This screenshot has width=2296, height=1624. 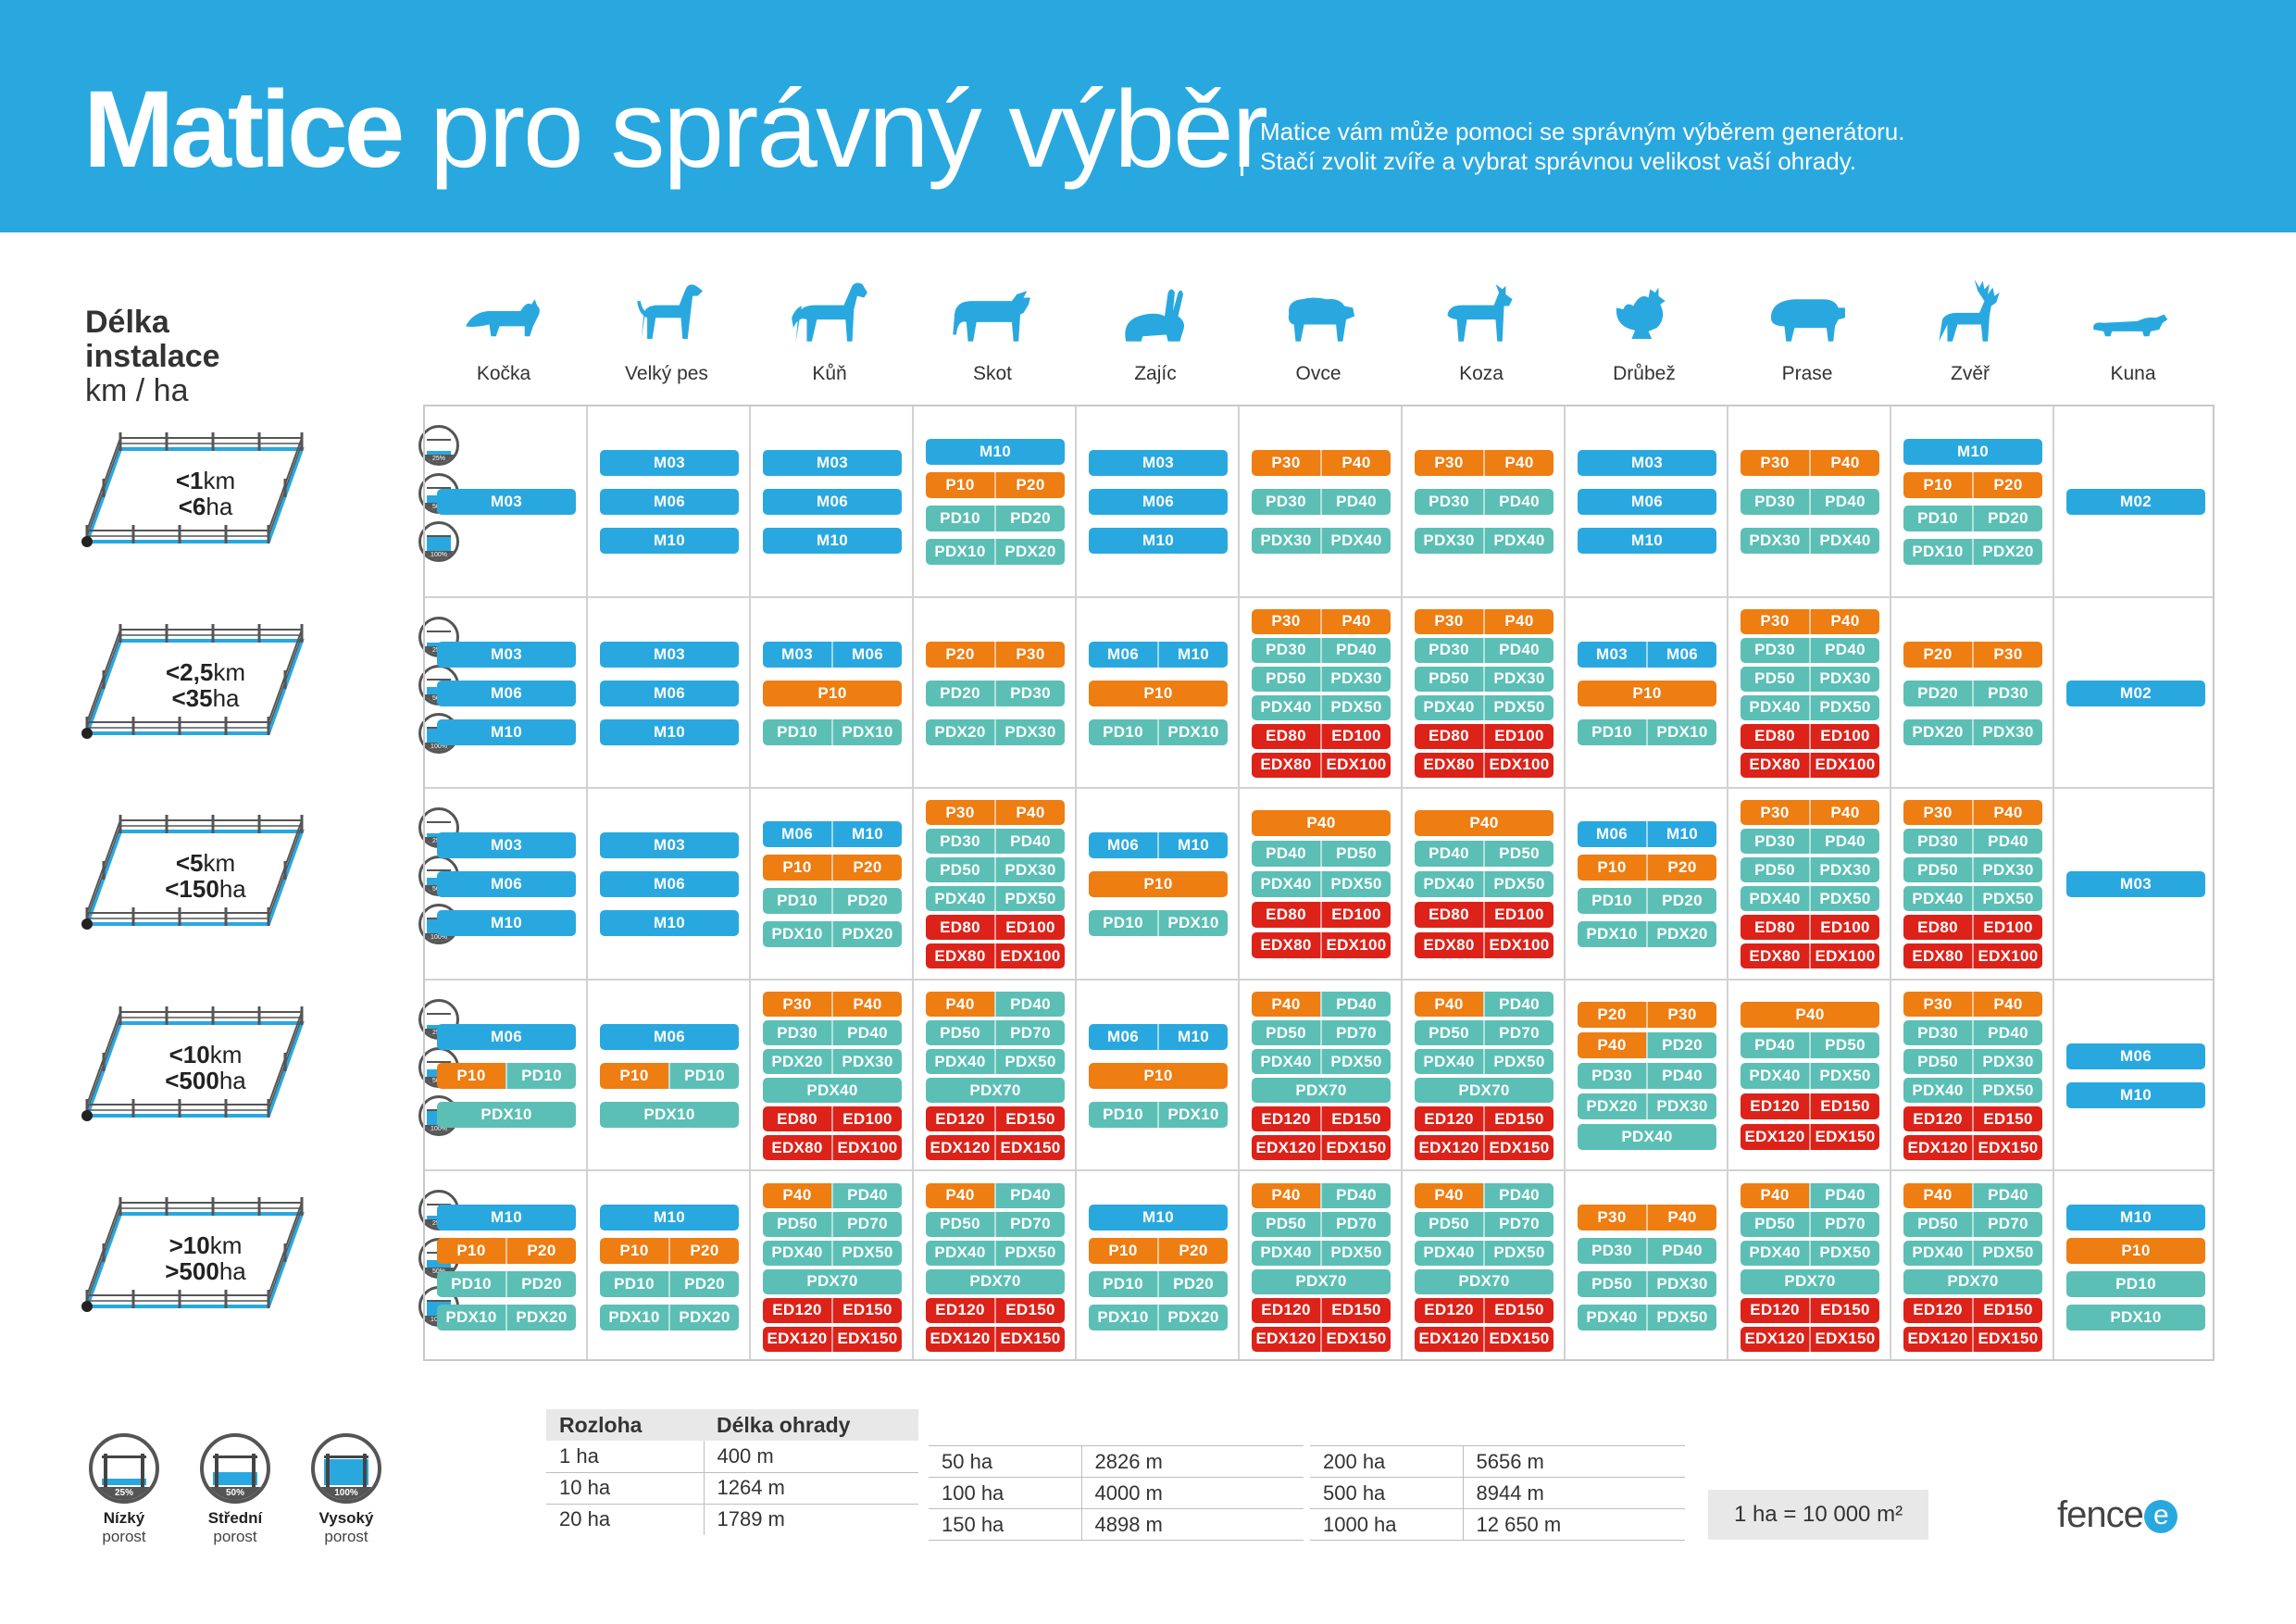 I want to click on generator-pill: P40, so click(x=1810, y=1016).